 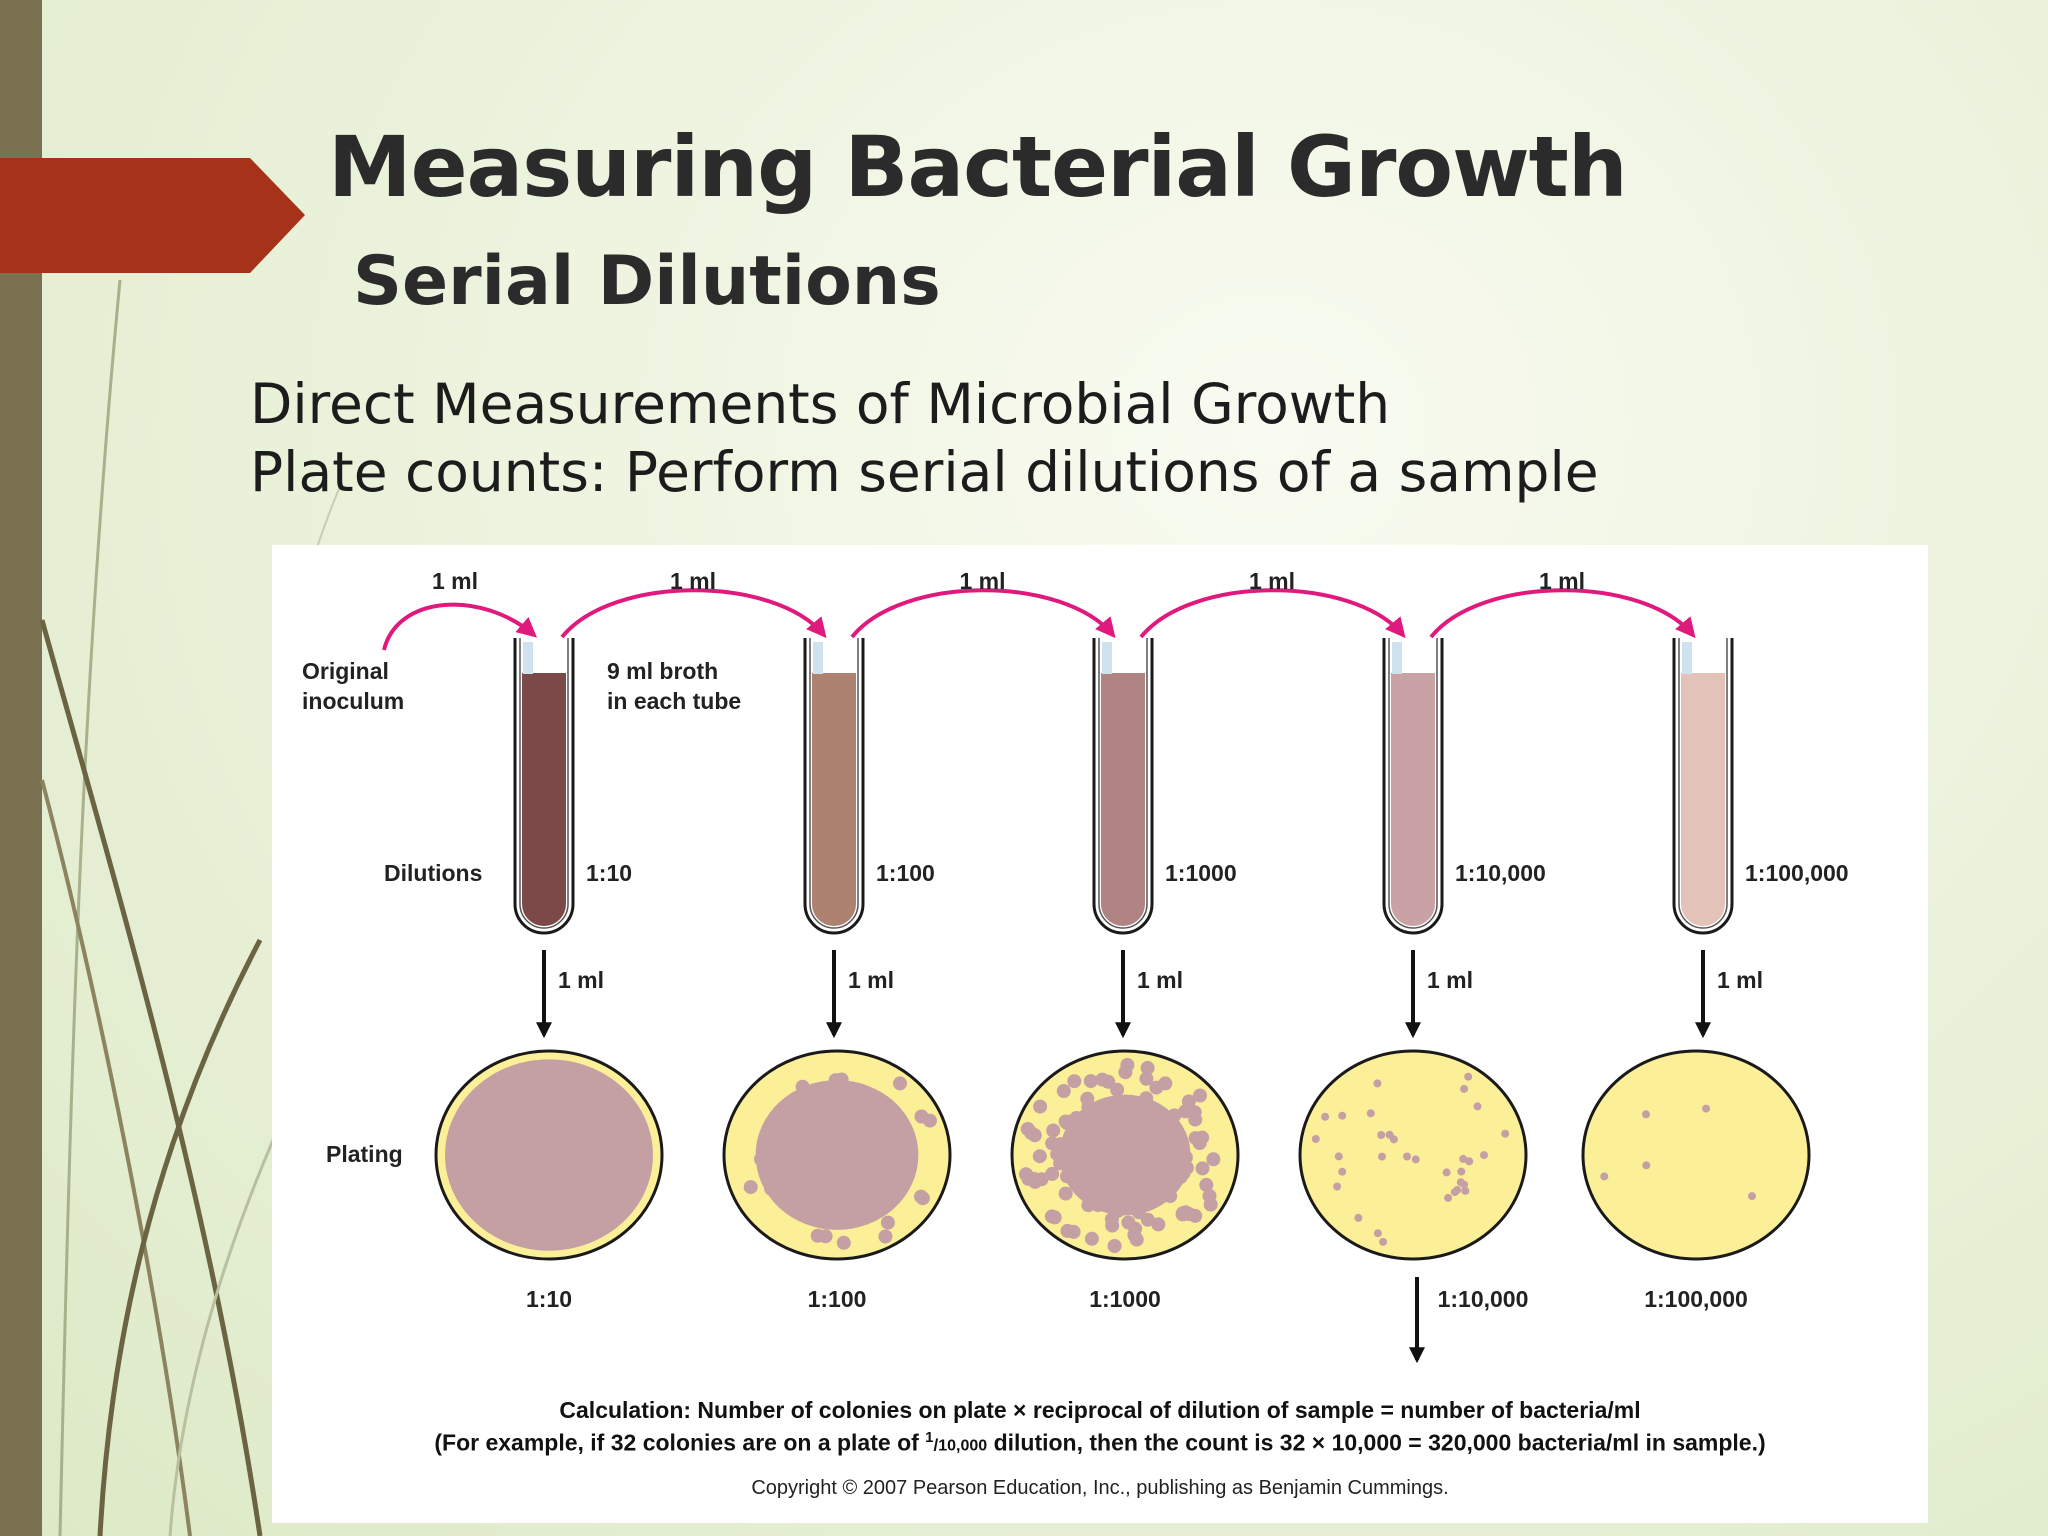 What do you see at coordinates (460, 626) in the screenshot?
I see `inoculum-transfer-arrow` at bounding box center [460, 626].